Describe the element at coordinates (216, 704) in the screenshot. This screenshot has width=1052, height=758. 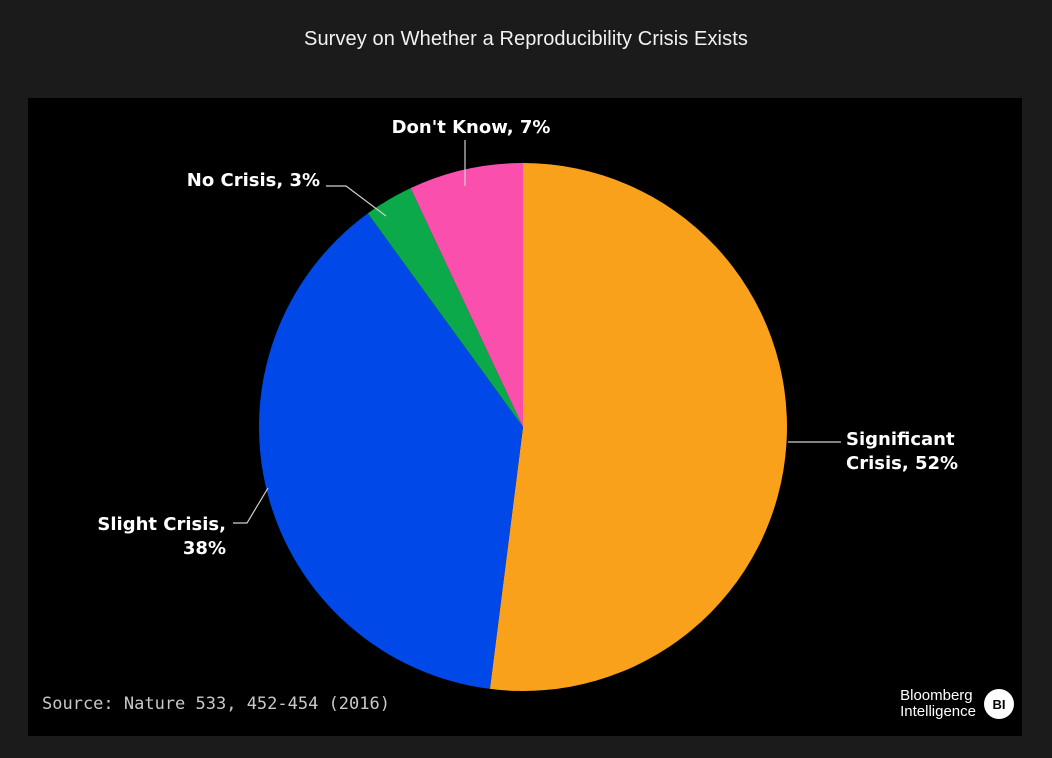
I see `source-note: Source: Nature 533, 452-454 (2016)` at that location.